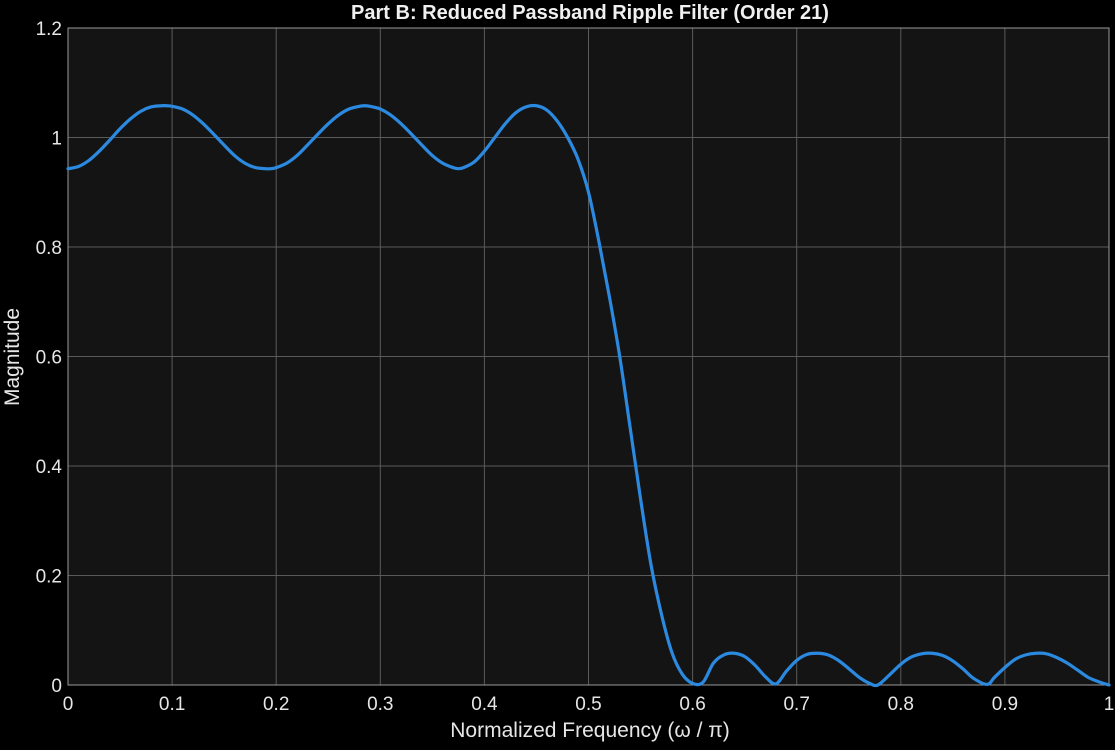 Image resolution: width=1115 pixels, height=750 pixels. Describe the element at coordinates (796, 704) in the screenshot. I see `x-tick-label: 0.7` at that location.